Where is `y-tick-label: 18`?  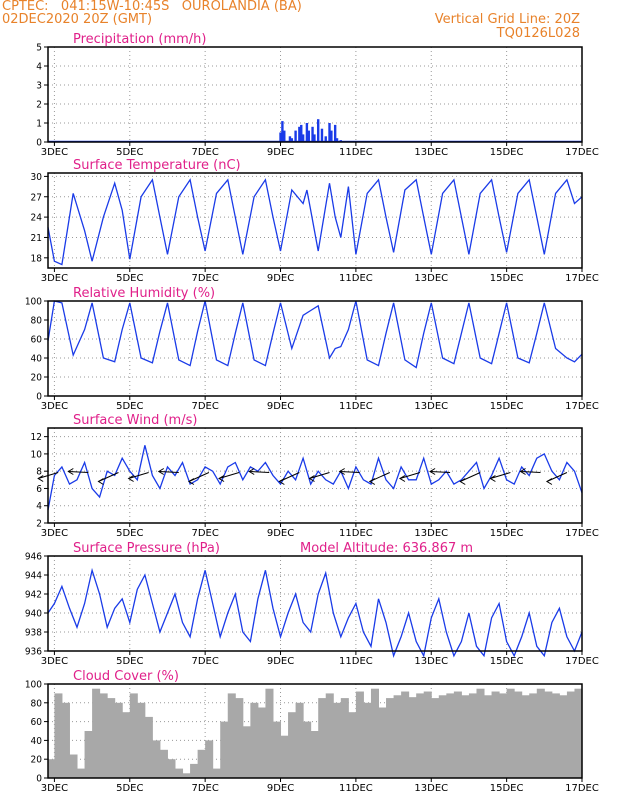
y-tick-label: 18 is located at coordinates (37, 258).